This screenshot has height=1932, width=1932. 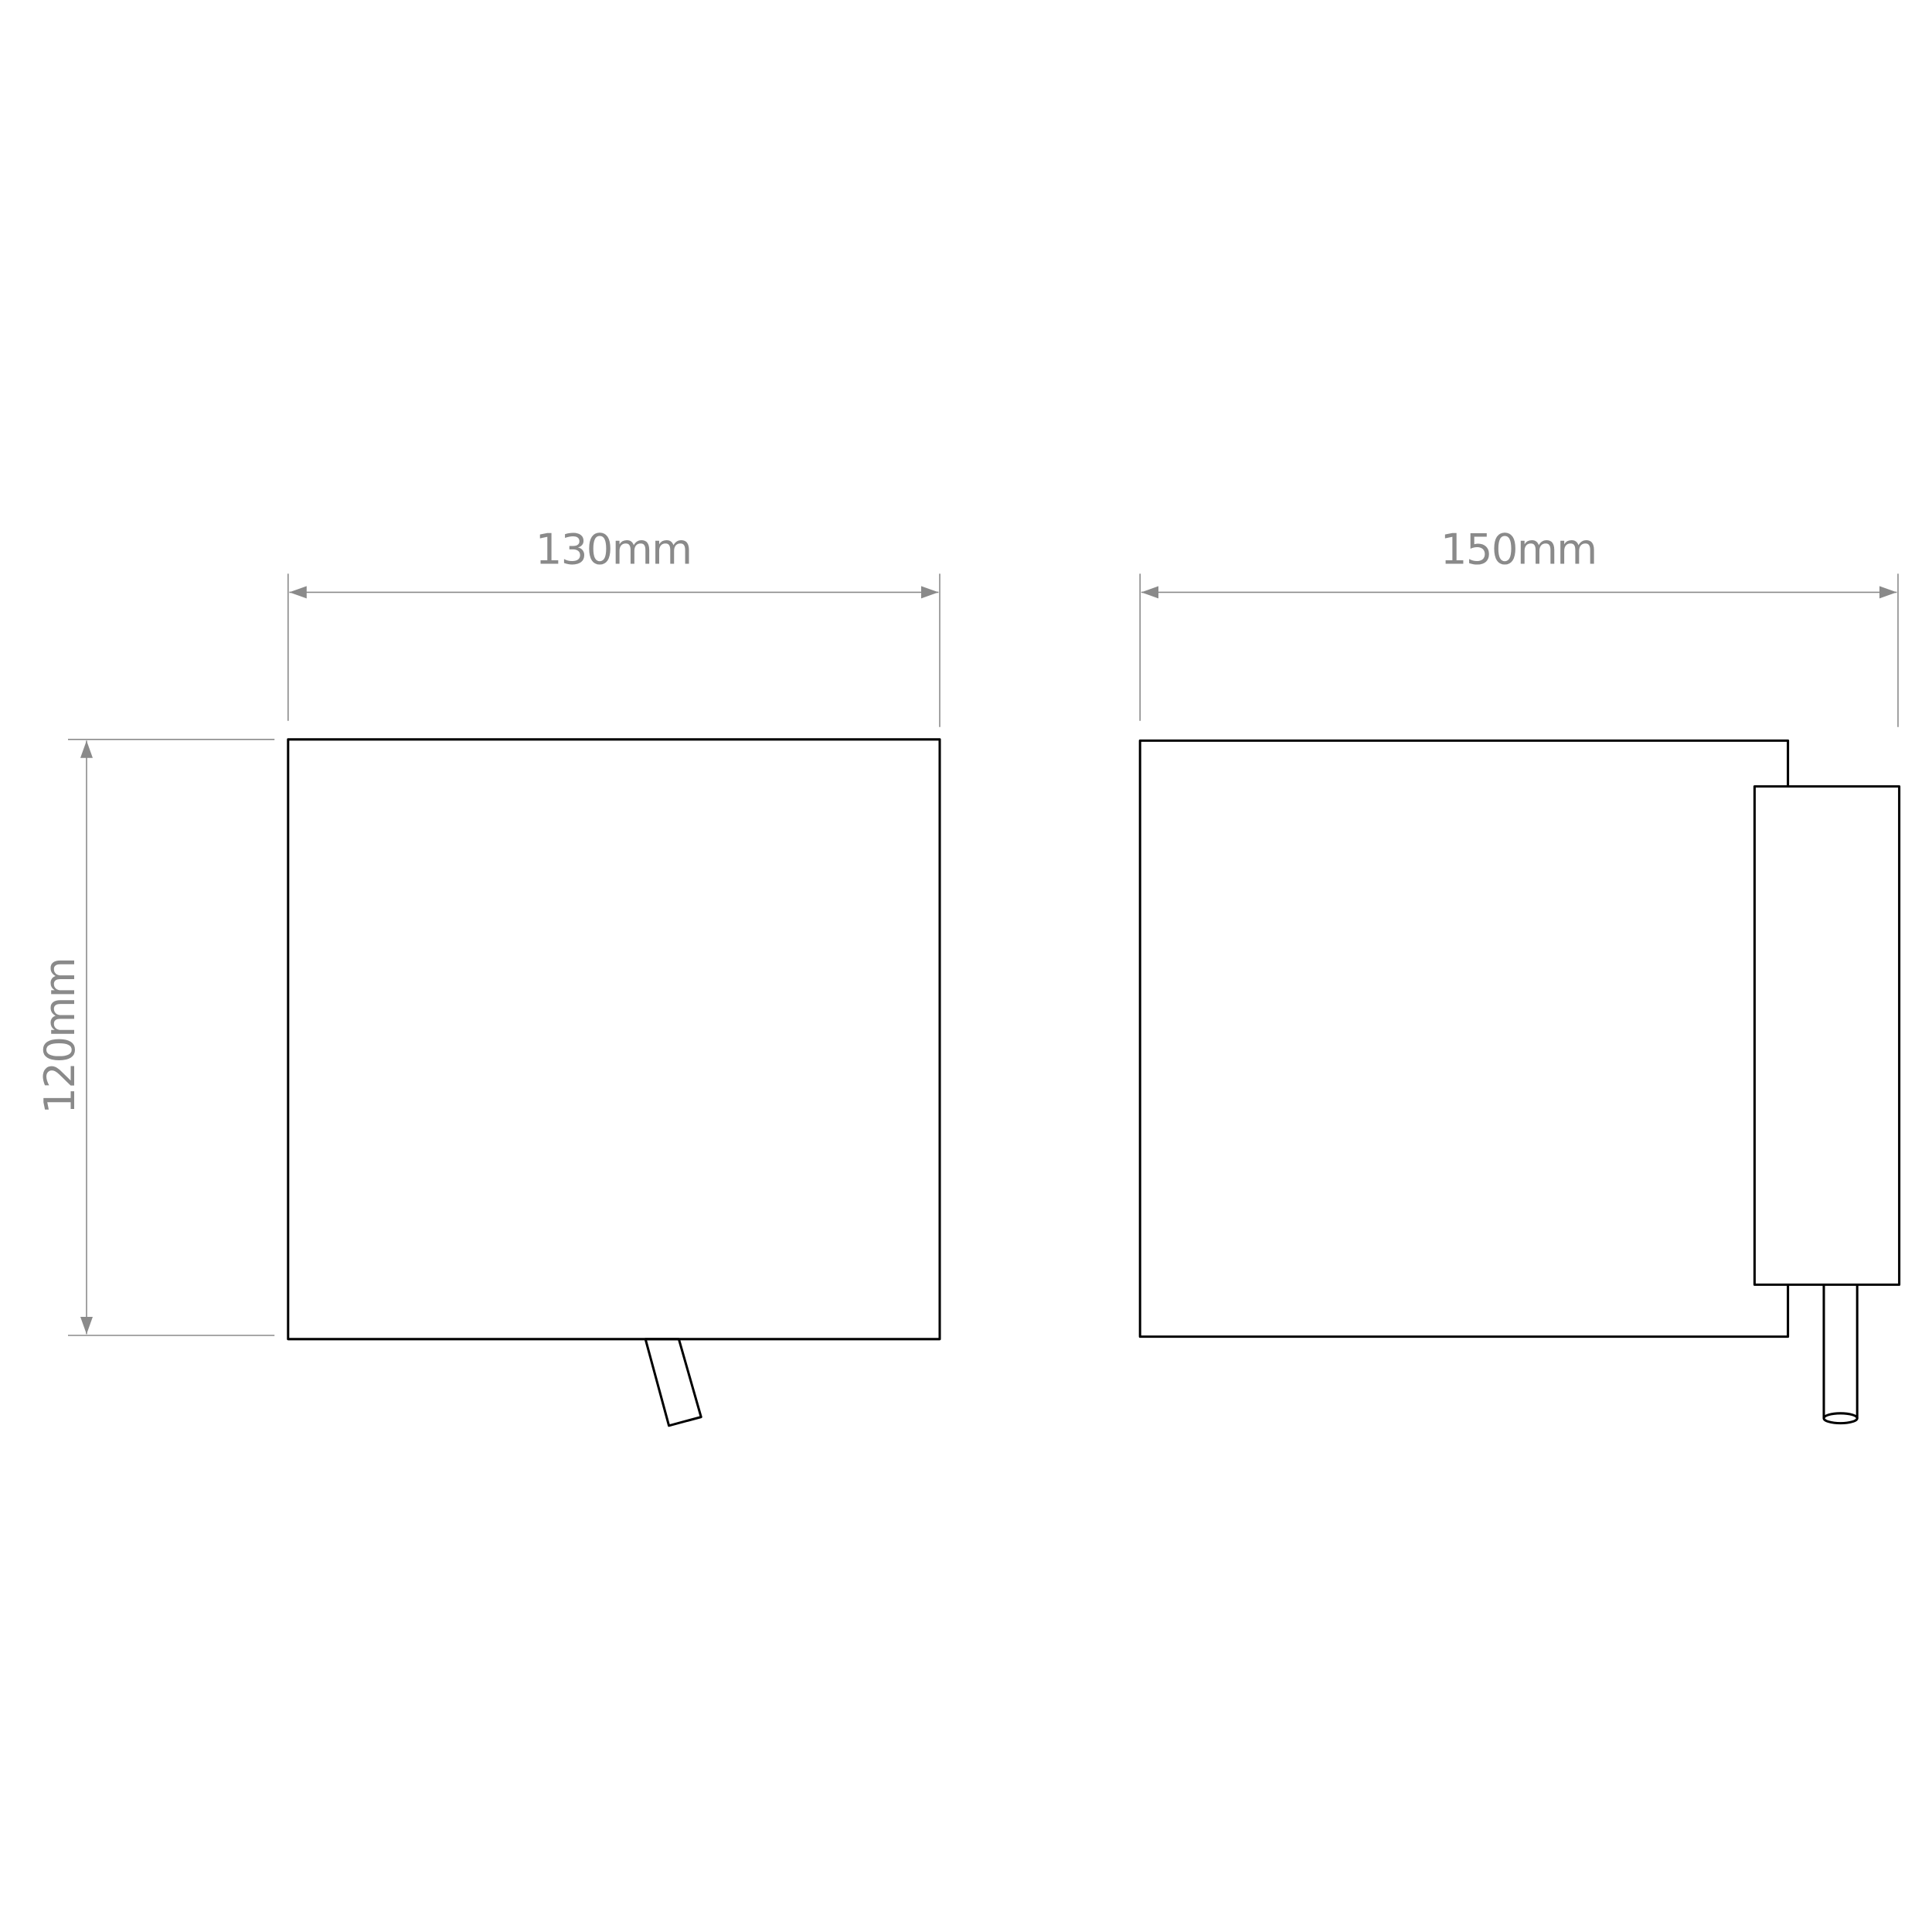 I want to click on front-body-outline, so click(x=614, y=1040).